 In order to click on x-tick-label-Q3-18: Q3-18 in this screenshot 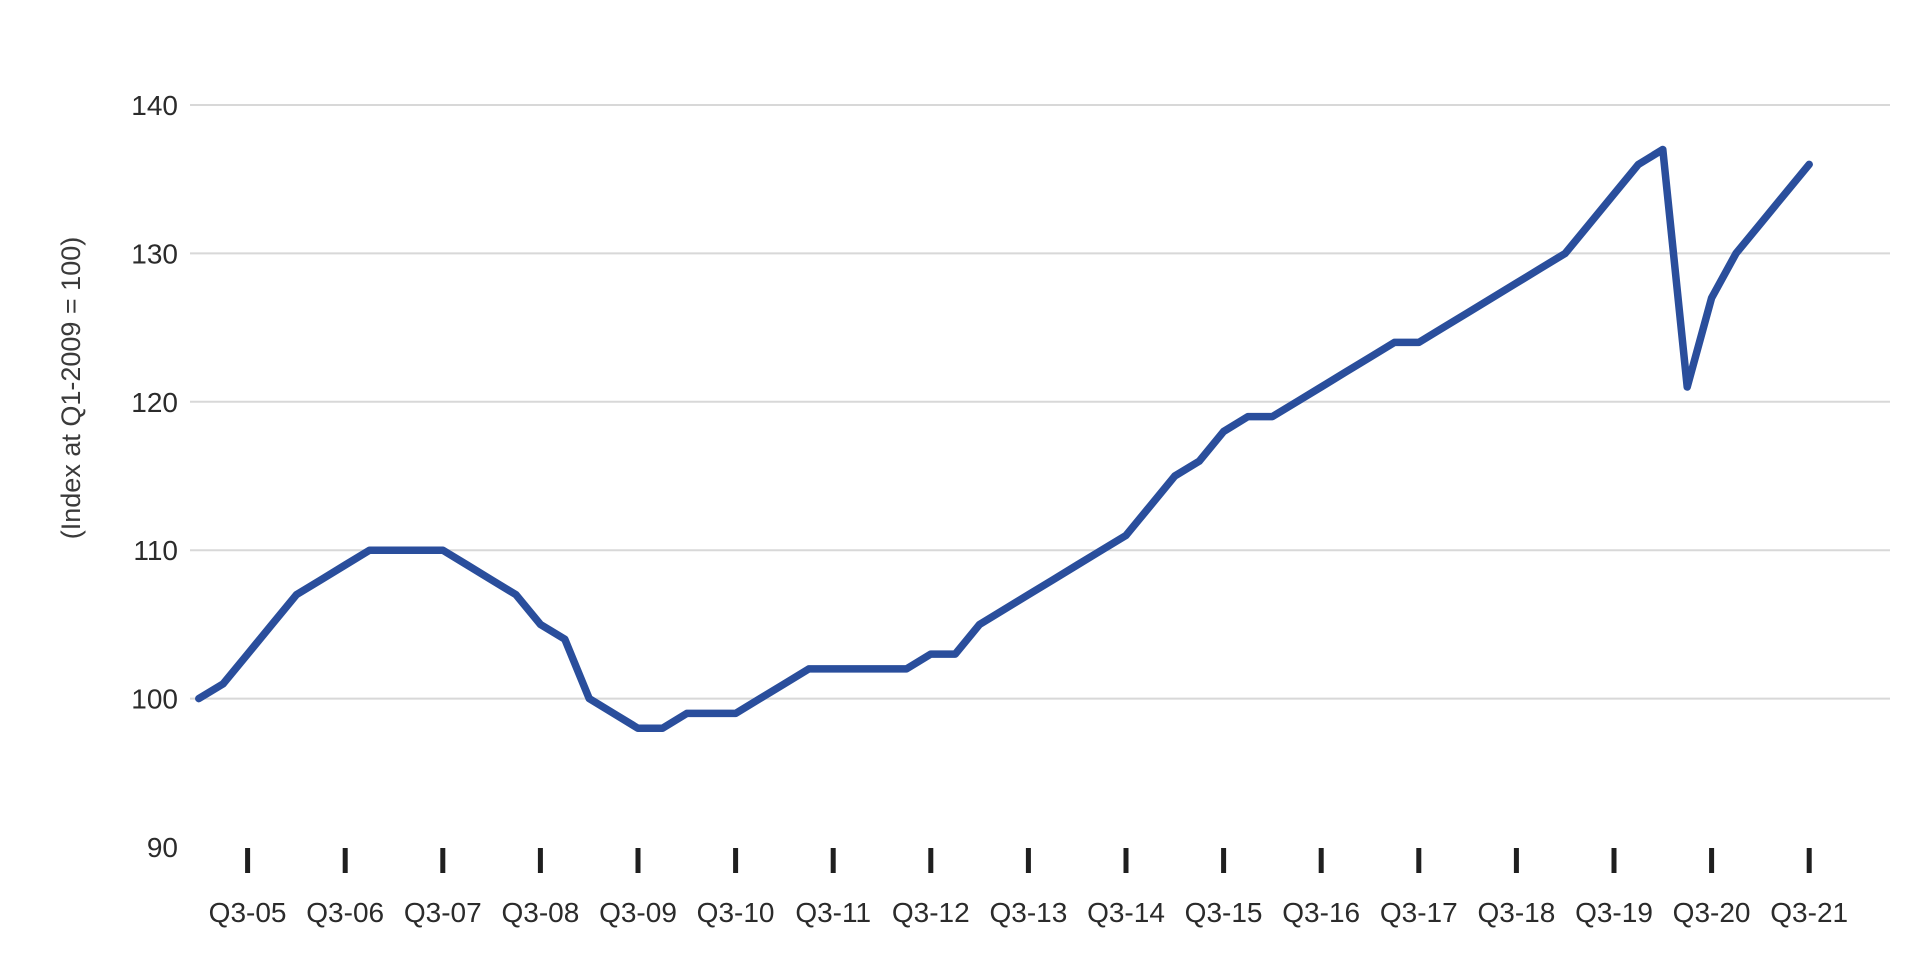, I will do `click(1516, 912)`.